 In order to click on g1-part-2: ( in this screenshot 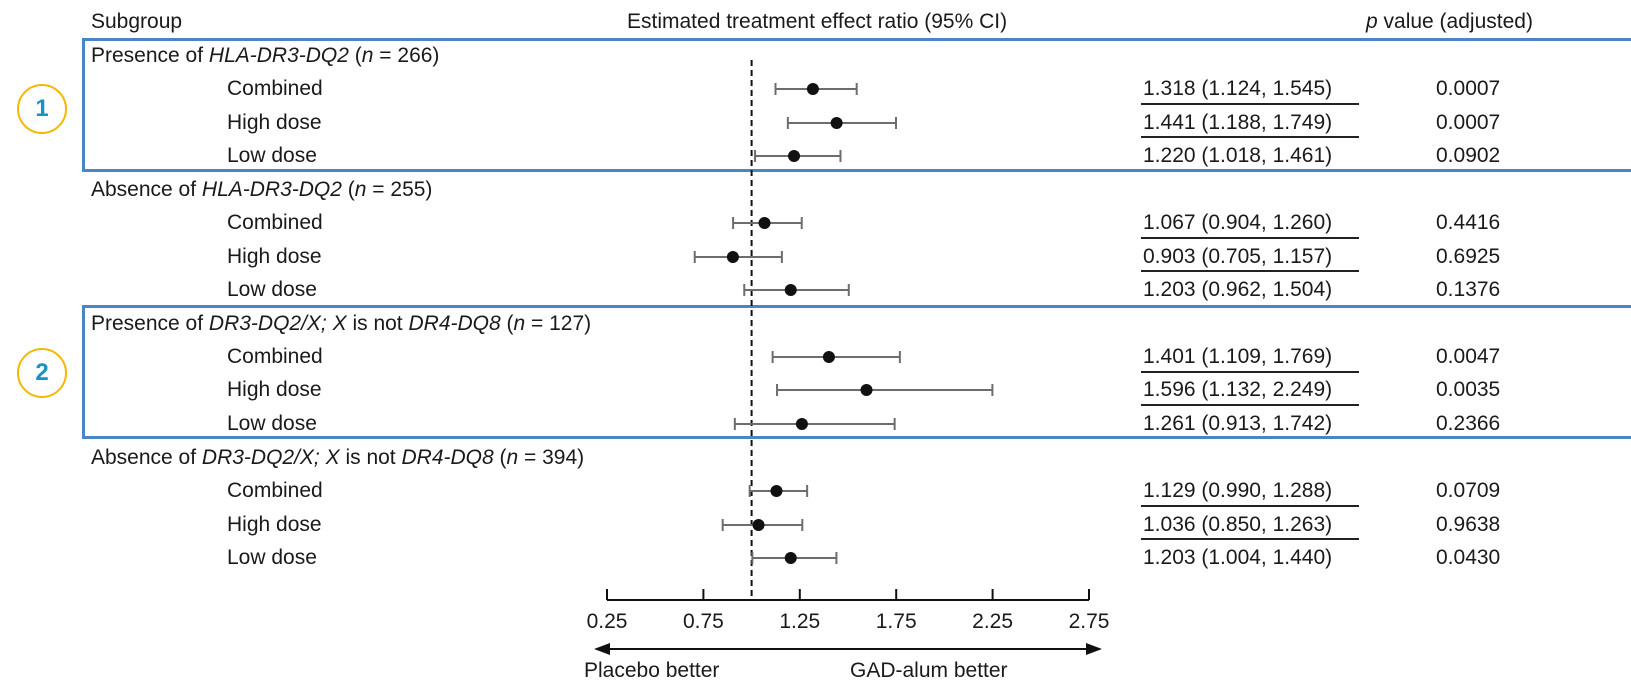, I will do `click(355, 55)`.